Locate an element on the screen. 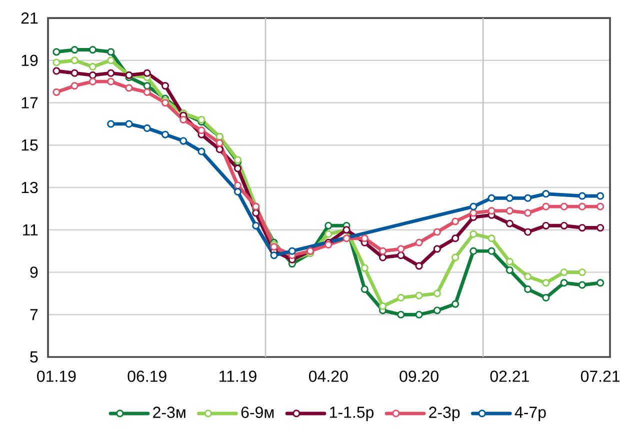  y-tick-label: 7 is located at coordinates (34, 314).